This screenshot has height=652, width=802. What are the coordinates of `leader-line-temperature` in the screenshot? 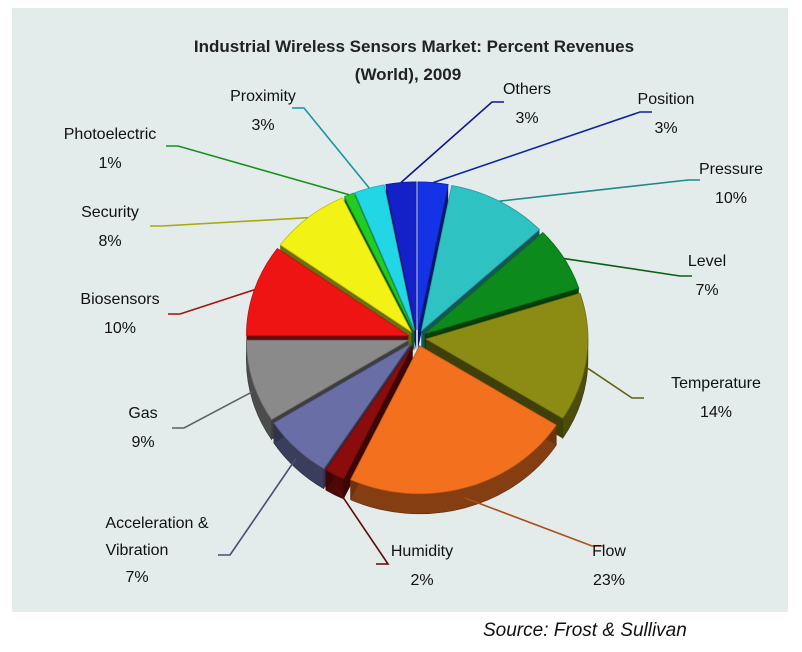 It's located at (615, 382).